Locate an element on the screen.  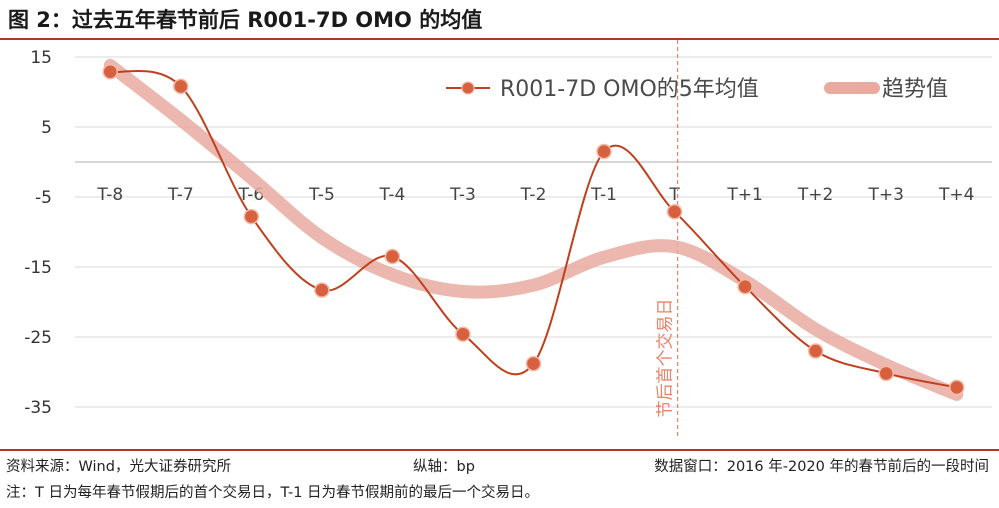
footer-rule is located at coordinates (499, 450).